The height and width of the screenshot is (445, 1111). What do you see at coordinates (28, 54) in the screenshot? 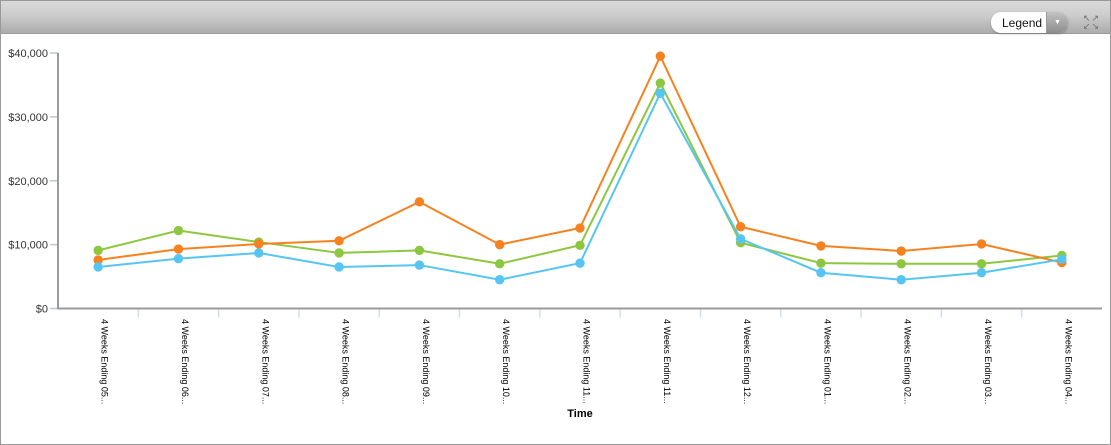
I see `y-axis-label: $40,000` at bounding box center [28, 54].